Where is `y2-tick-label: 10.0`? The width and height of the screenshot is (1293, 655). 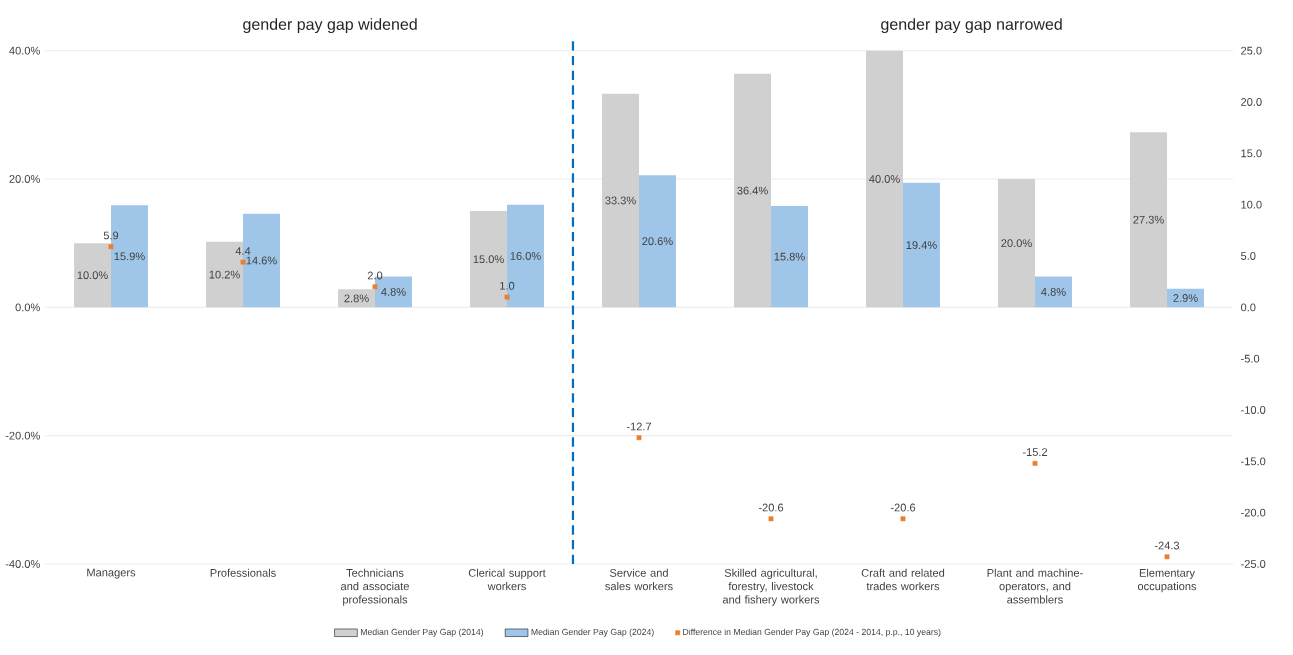 y2-tick-label: 10.0 is located at coordinates (1251, 204).